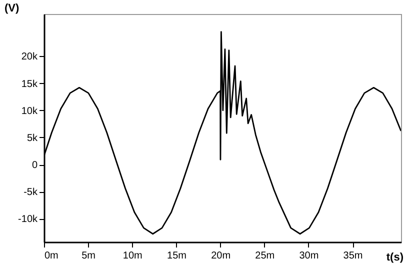  Describe the element at coordinates (31, 192) in the screenshot. I see `y-tick-label: -5k` at that location.